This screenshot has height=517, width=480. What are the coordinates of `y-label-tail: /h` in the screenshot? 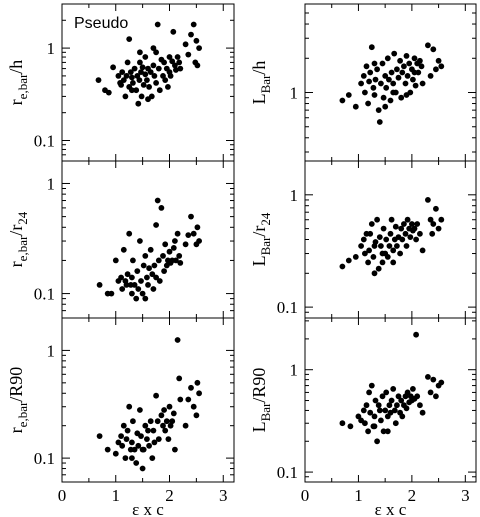 It's located at (16, 67).